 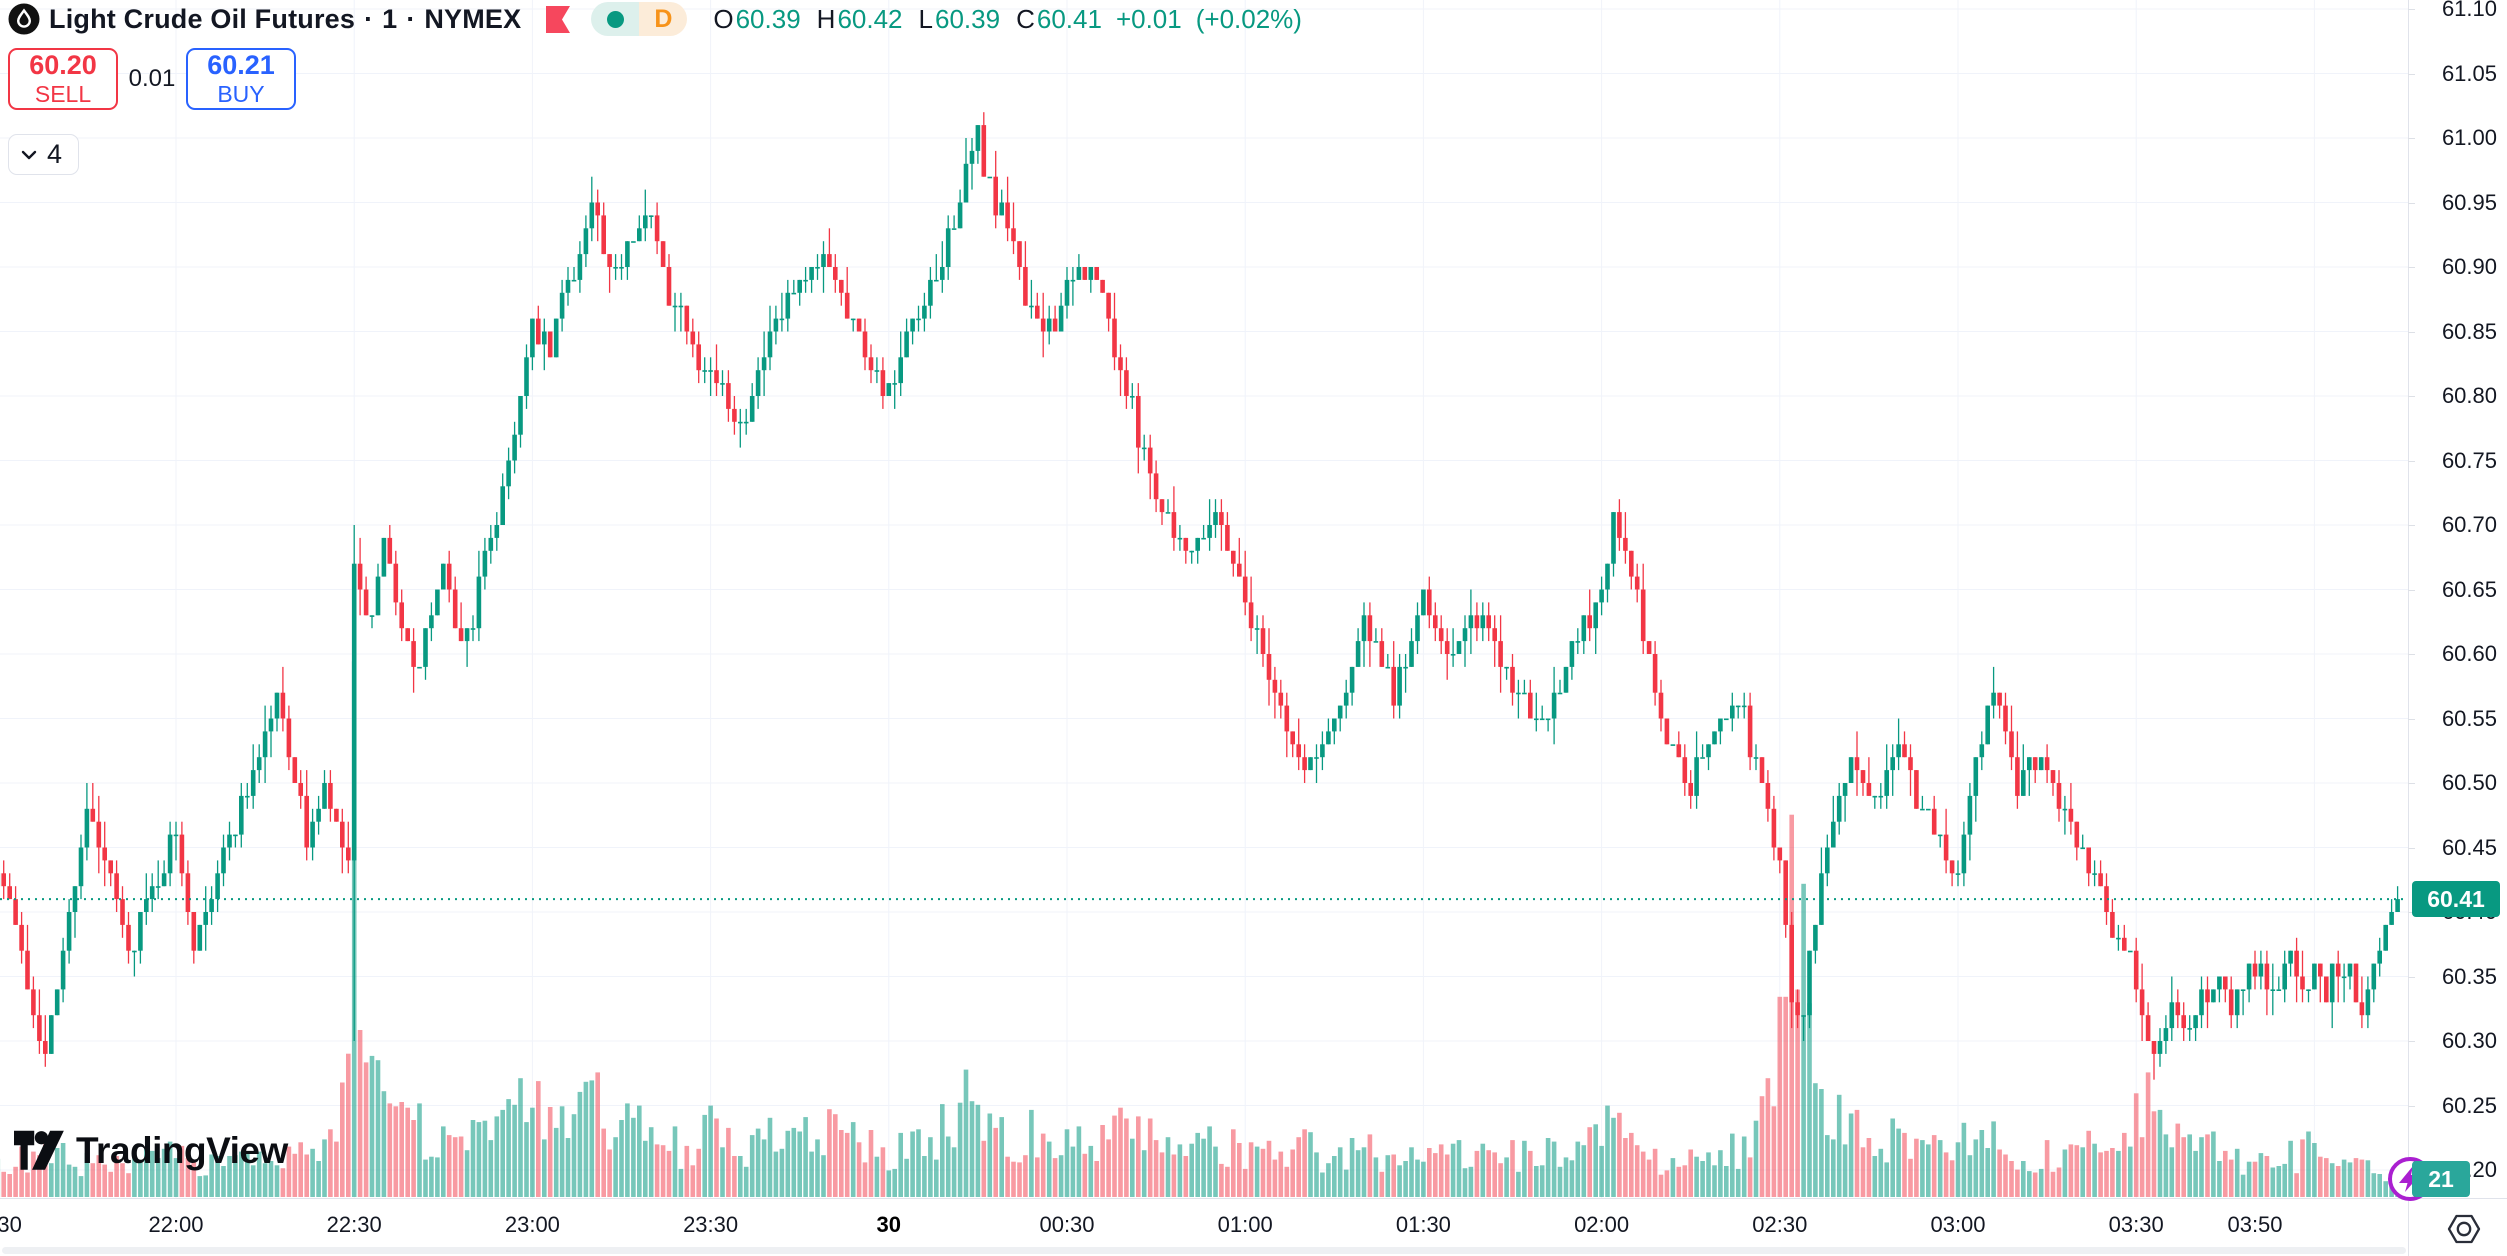 What do you see at coordinates (1423, 1224) in the screenshot?
I see `time-axis-label: 01:30` at bounding box center [1423, 1224].